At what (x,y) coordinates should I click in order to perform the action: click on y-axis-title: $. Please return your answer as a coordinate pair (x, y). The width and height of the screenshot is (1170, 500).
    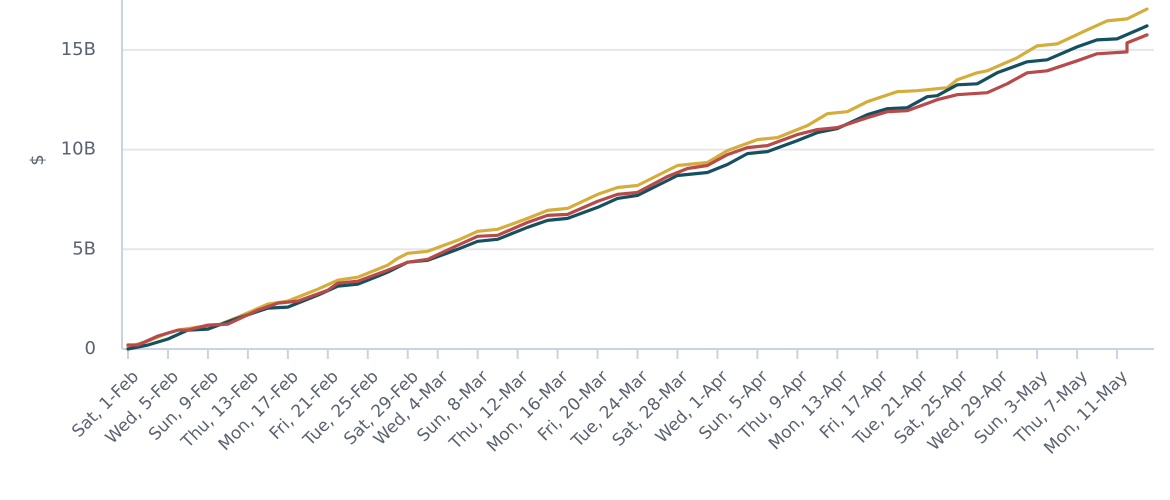
    Looking at the image, I should click on (37, 159).